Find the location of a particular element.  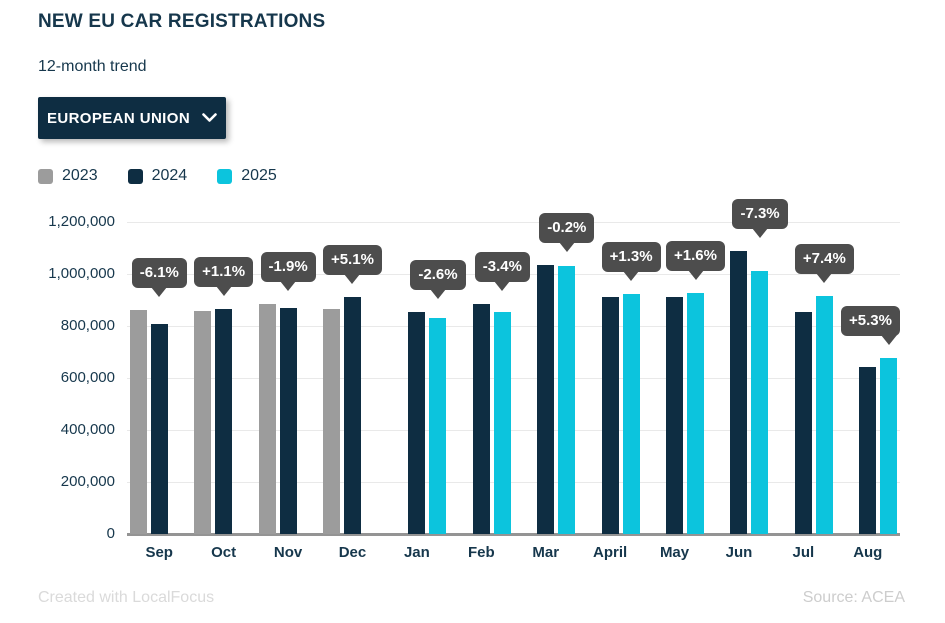

change-badge-tail-nov is located at coordinates (288, 285).